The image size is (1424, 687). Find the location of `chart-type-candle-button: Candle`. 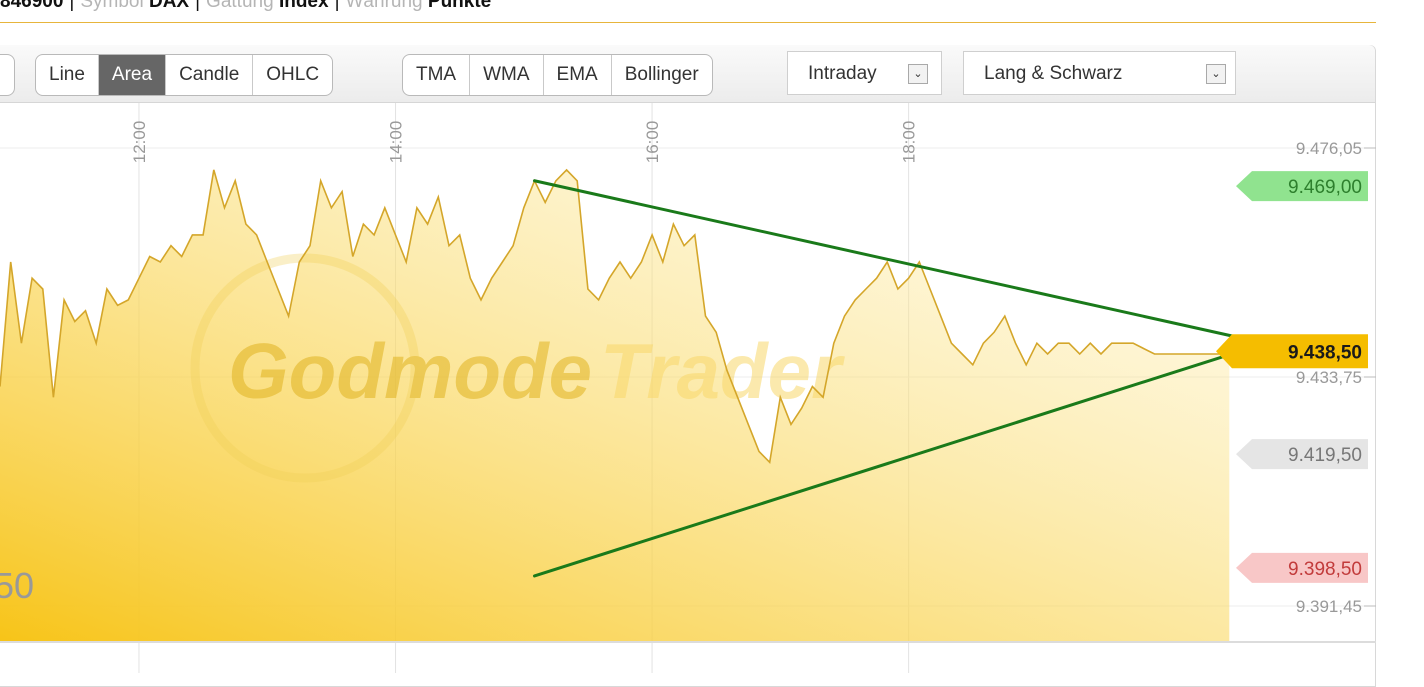

chart-type-candle-button: Candle is located at coordinates (210, 75).